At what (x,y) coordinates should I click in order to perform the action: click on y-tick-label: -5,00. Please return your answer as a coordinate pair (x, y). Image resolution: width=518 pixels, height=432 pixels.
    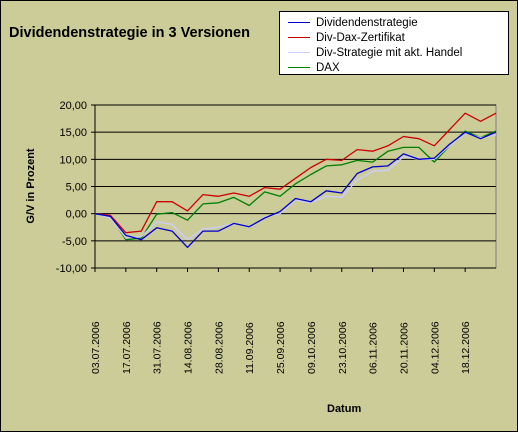
    Looking at the image, I should click on (74, 242).